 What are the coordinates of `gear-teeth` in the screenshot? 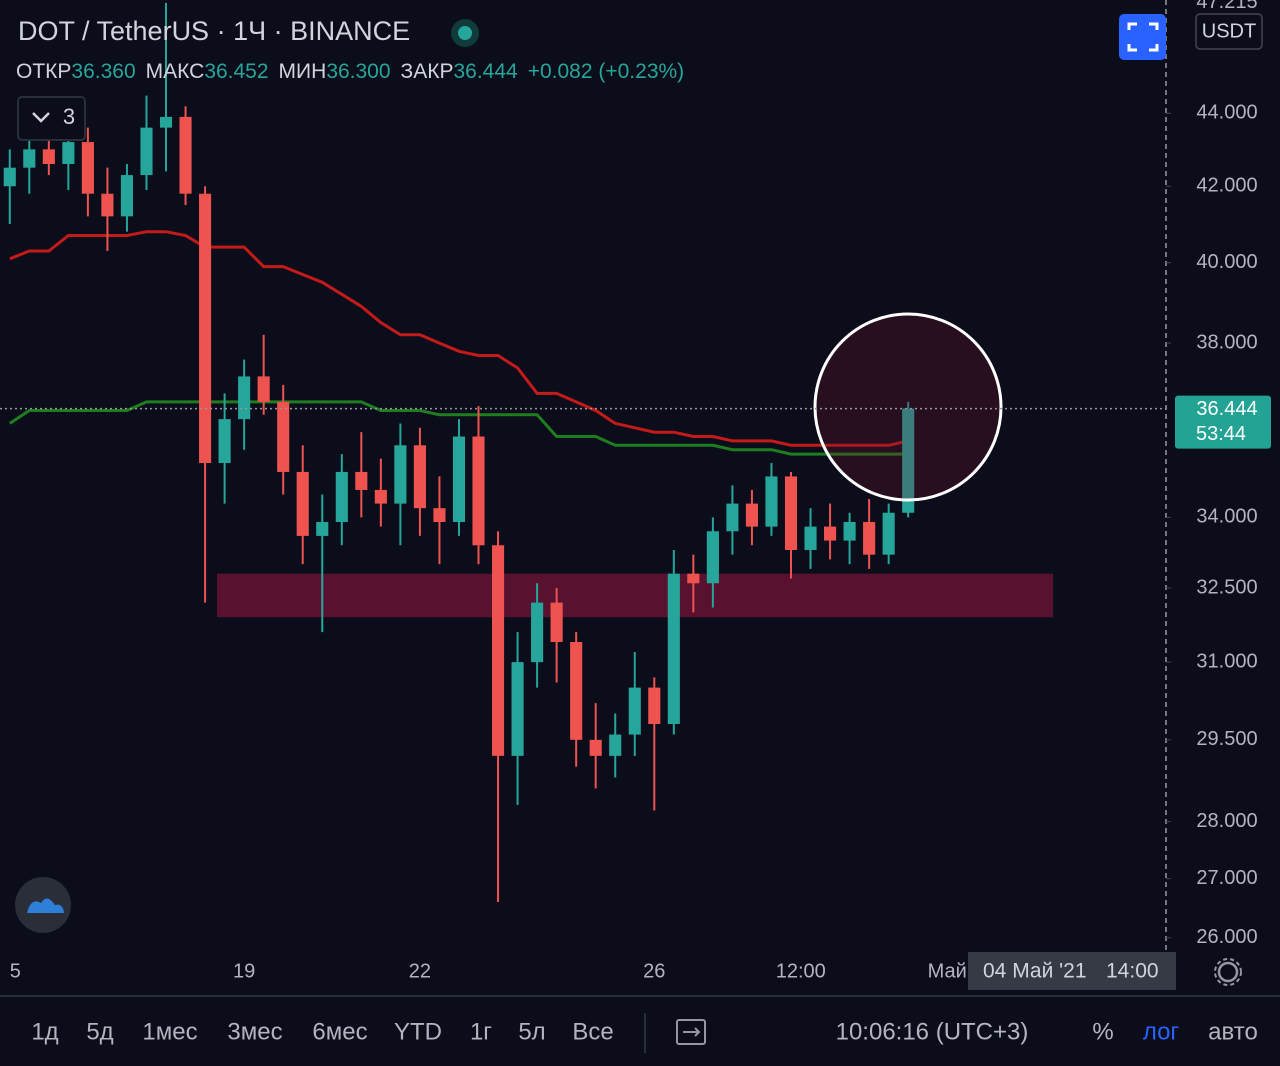 It's located at (1228, 972).